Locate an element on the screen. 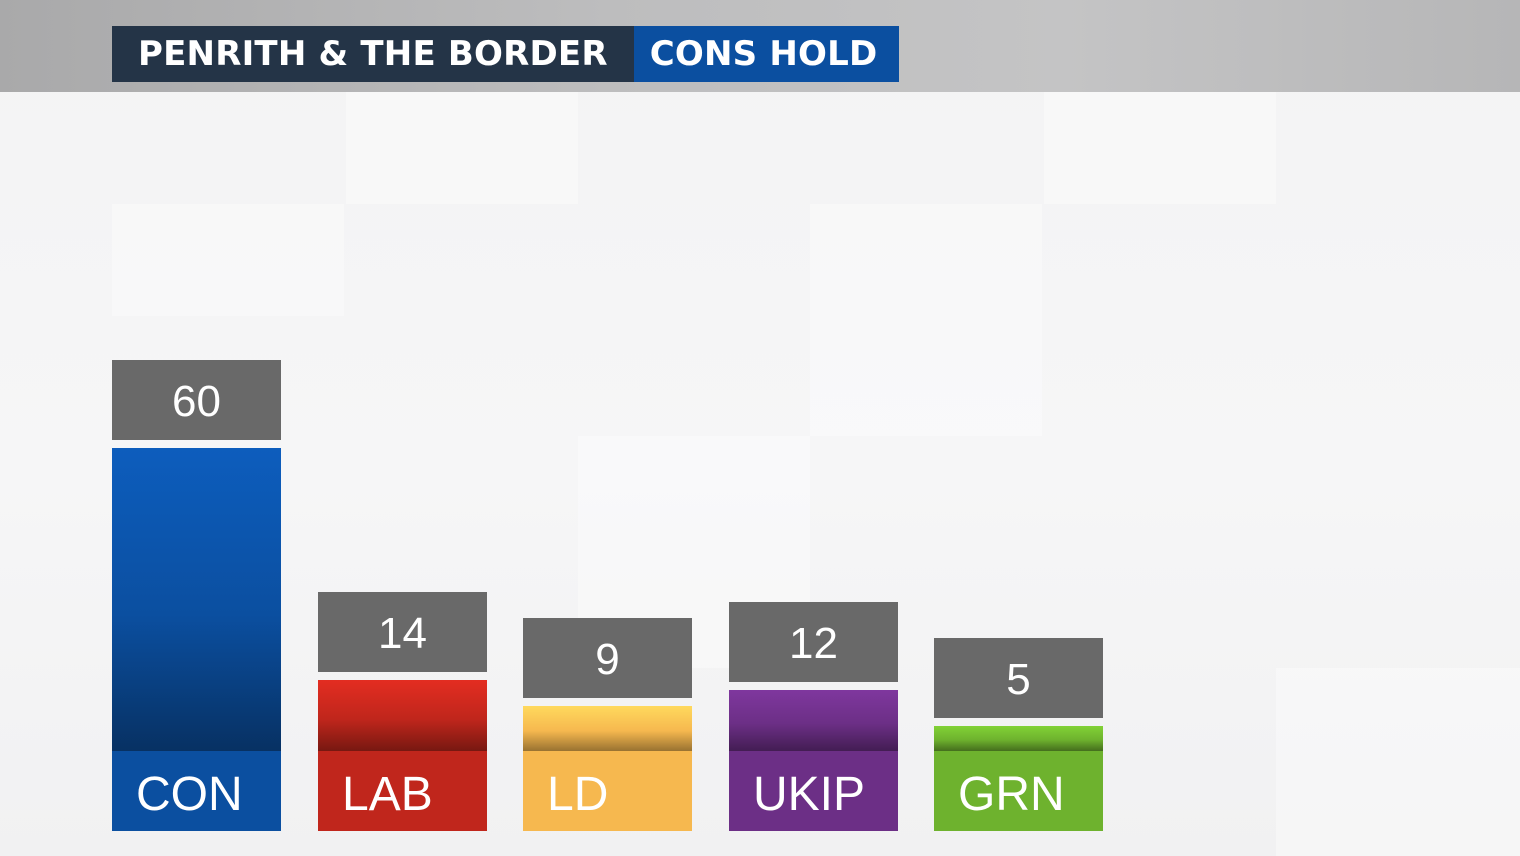 The width and height of the screenshot is (1520, 856). bar-con is located at coordinates (196, 599).